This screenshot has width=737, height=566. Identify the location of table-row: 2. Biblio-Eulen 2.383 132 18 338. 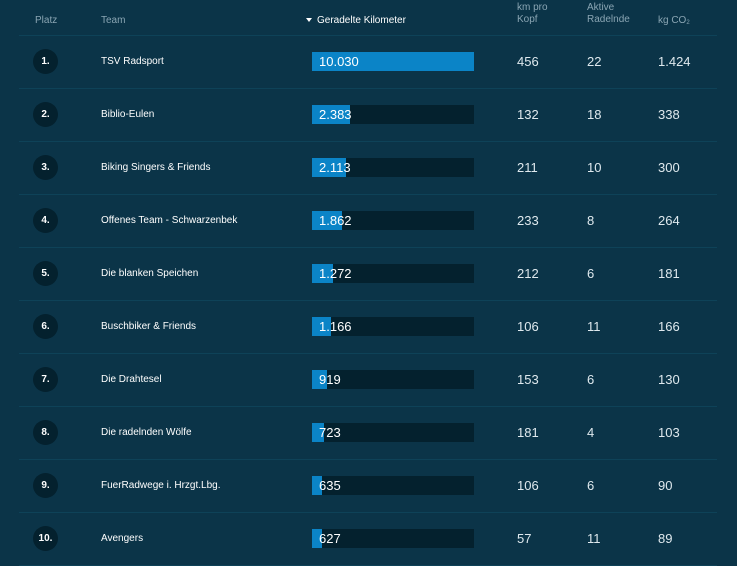
(368, 115).